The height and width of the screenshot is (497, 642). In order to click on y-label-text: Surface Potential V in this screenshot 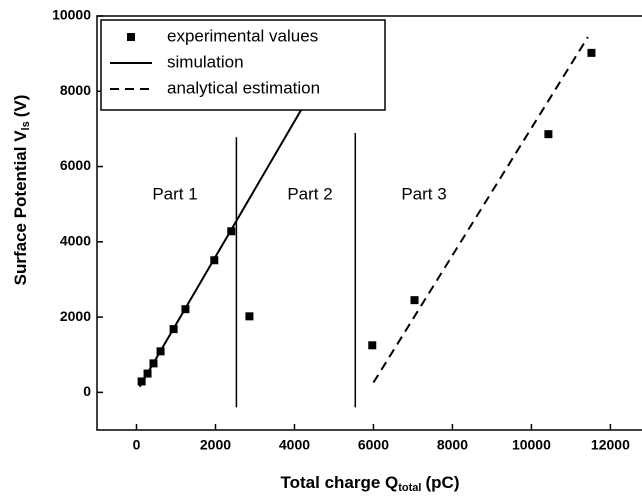, I will do `click(20, 208)`.